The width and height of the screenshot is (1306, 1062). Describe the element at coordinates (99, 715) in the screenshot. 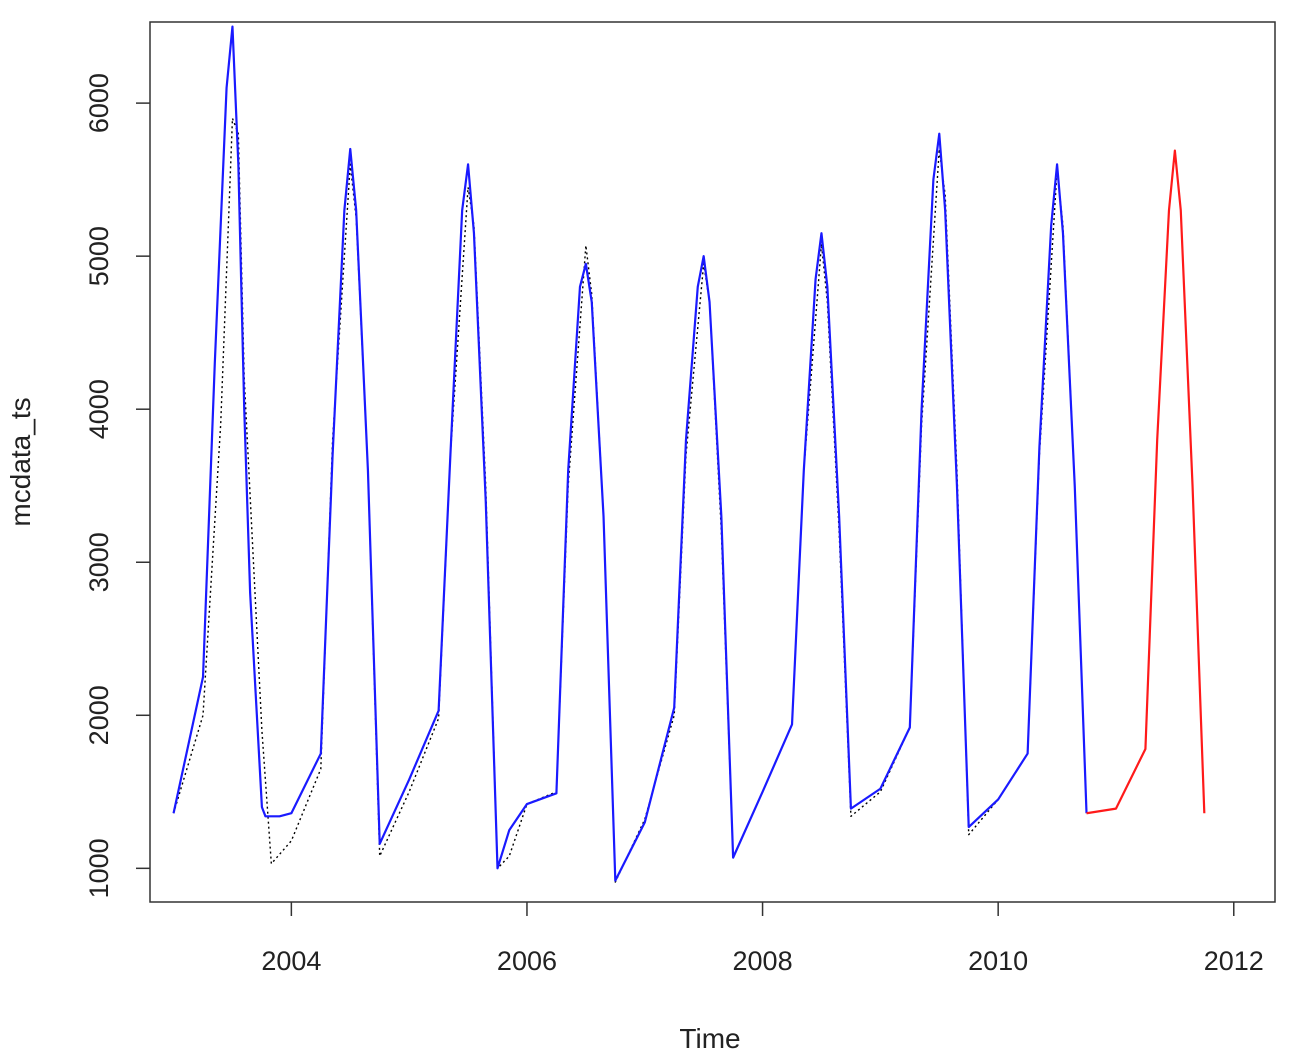

I see `y-tick-label-2000: 2000` at that location.